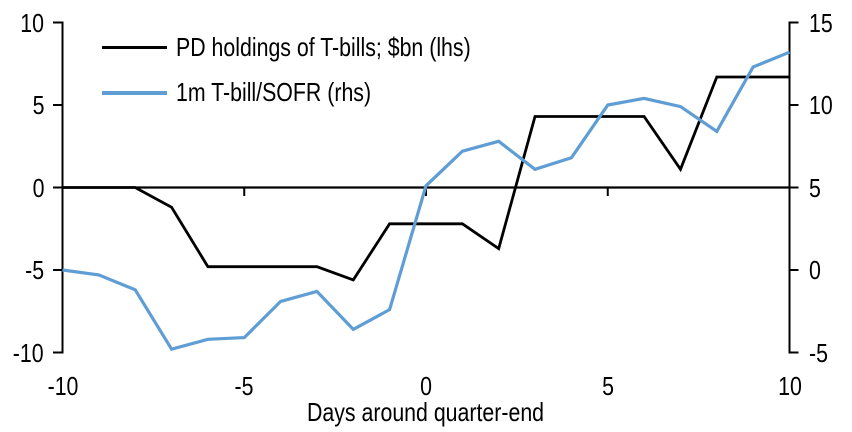 This screenshot has width=852, height=432. I want to click on x-axis-title-wrap: Days around quarter-end, so click(426, 412).